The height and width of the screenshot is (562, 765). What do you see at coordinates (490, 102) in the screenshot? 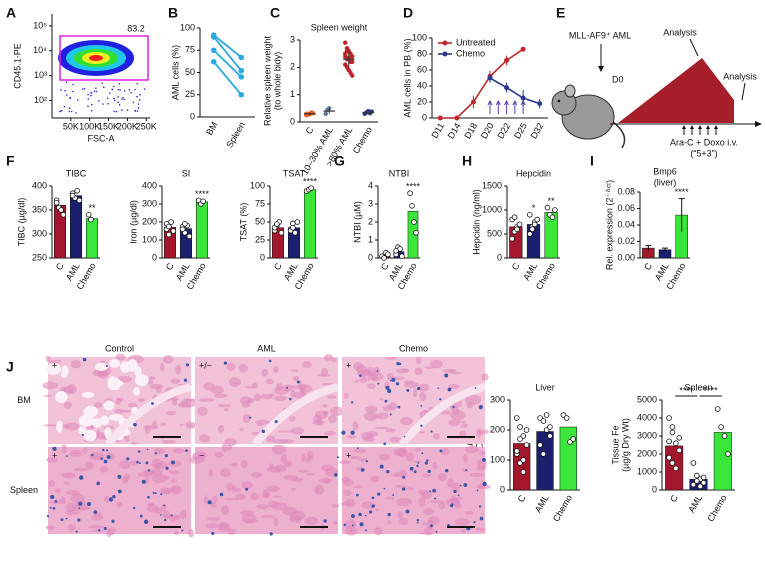
I see `treatment-arrow-head` at bounding box center [490, 102].